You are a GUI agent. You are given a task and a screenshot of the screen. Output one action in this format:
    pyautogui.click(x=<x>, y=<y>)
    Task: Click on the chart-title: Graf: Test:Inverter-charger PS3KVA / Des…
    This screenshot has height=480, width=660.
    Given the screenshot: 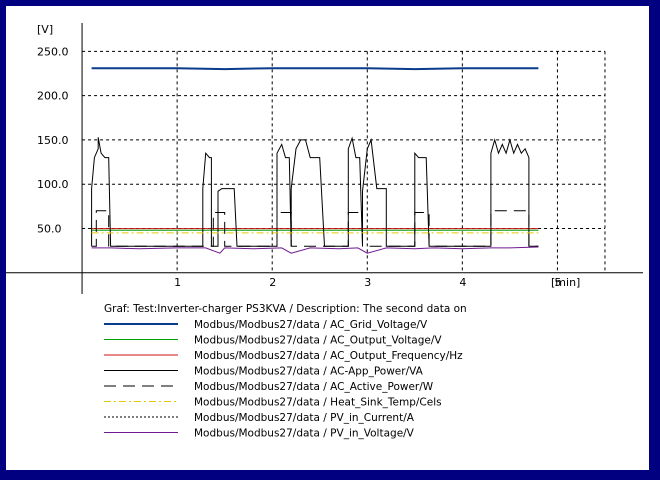 What is the action you would take?
    pyautogui.click(x=285, y=309)
    